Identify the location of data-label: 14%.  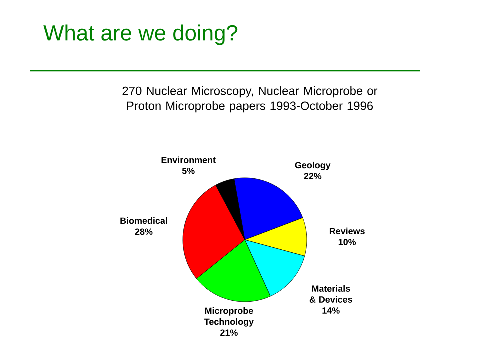
(331, 311).